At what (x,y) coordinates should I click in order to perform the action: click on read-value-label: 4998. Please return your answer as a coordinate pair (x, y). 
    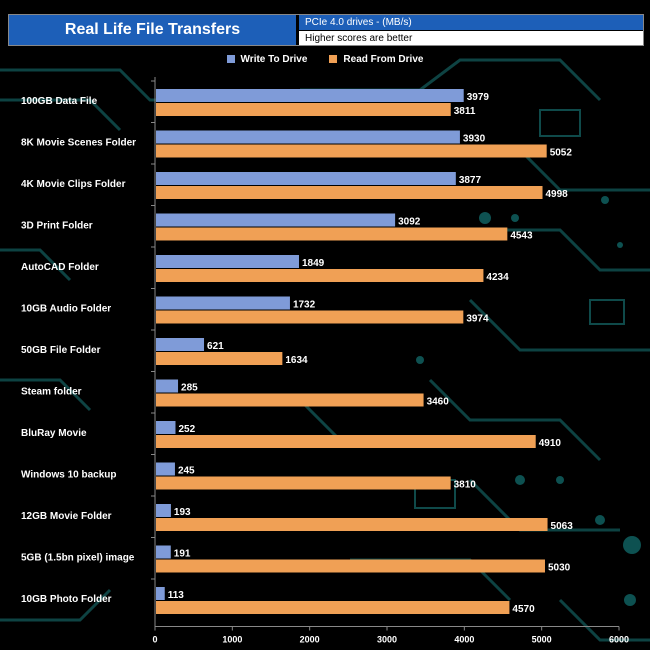
    Looking at the image, I should click on (557, 194).